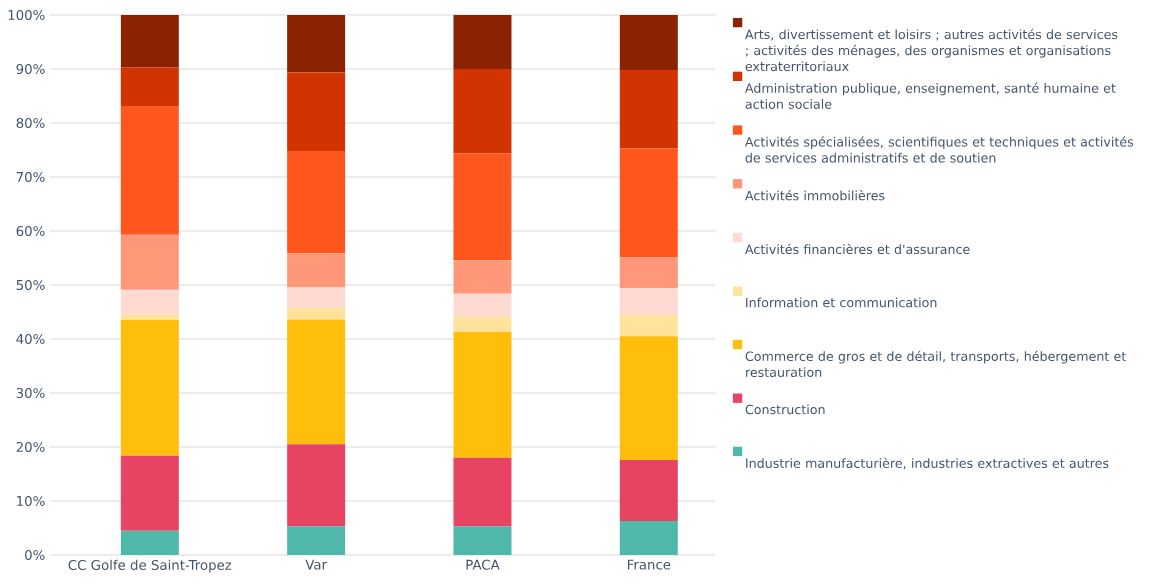 The height and width of the screenshot is (585, 1168). What do you see at coordinates (483, 564) in the screenshot?
I see `x-tick-label: PACA` at bounding box center [483, 564].